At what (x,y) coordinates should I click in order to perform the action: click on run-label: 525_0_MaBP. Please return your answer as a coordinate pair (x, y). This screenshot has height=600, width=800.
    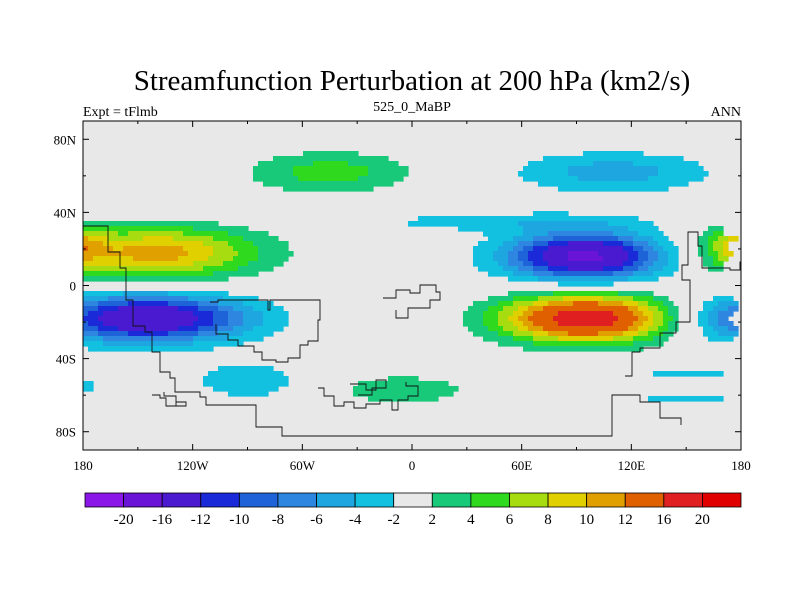
    Looking at the image, I should click on (412, 107).